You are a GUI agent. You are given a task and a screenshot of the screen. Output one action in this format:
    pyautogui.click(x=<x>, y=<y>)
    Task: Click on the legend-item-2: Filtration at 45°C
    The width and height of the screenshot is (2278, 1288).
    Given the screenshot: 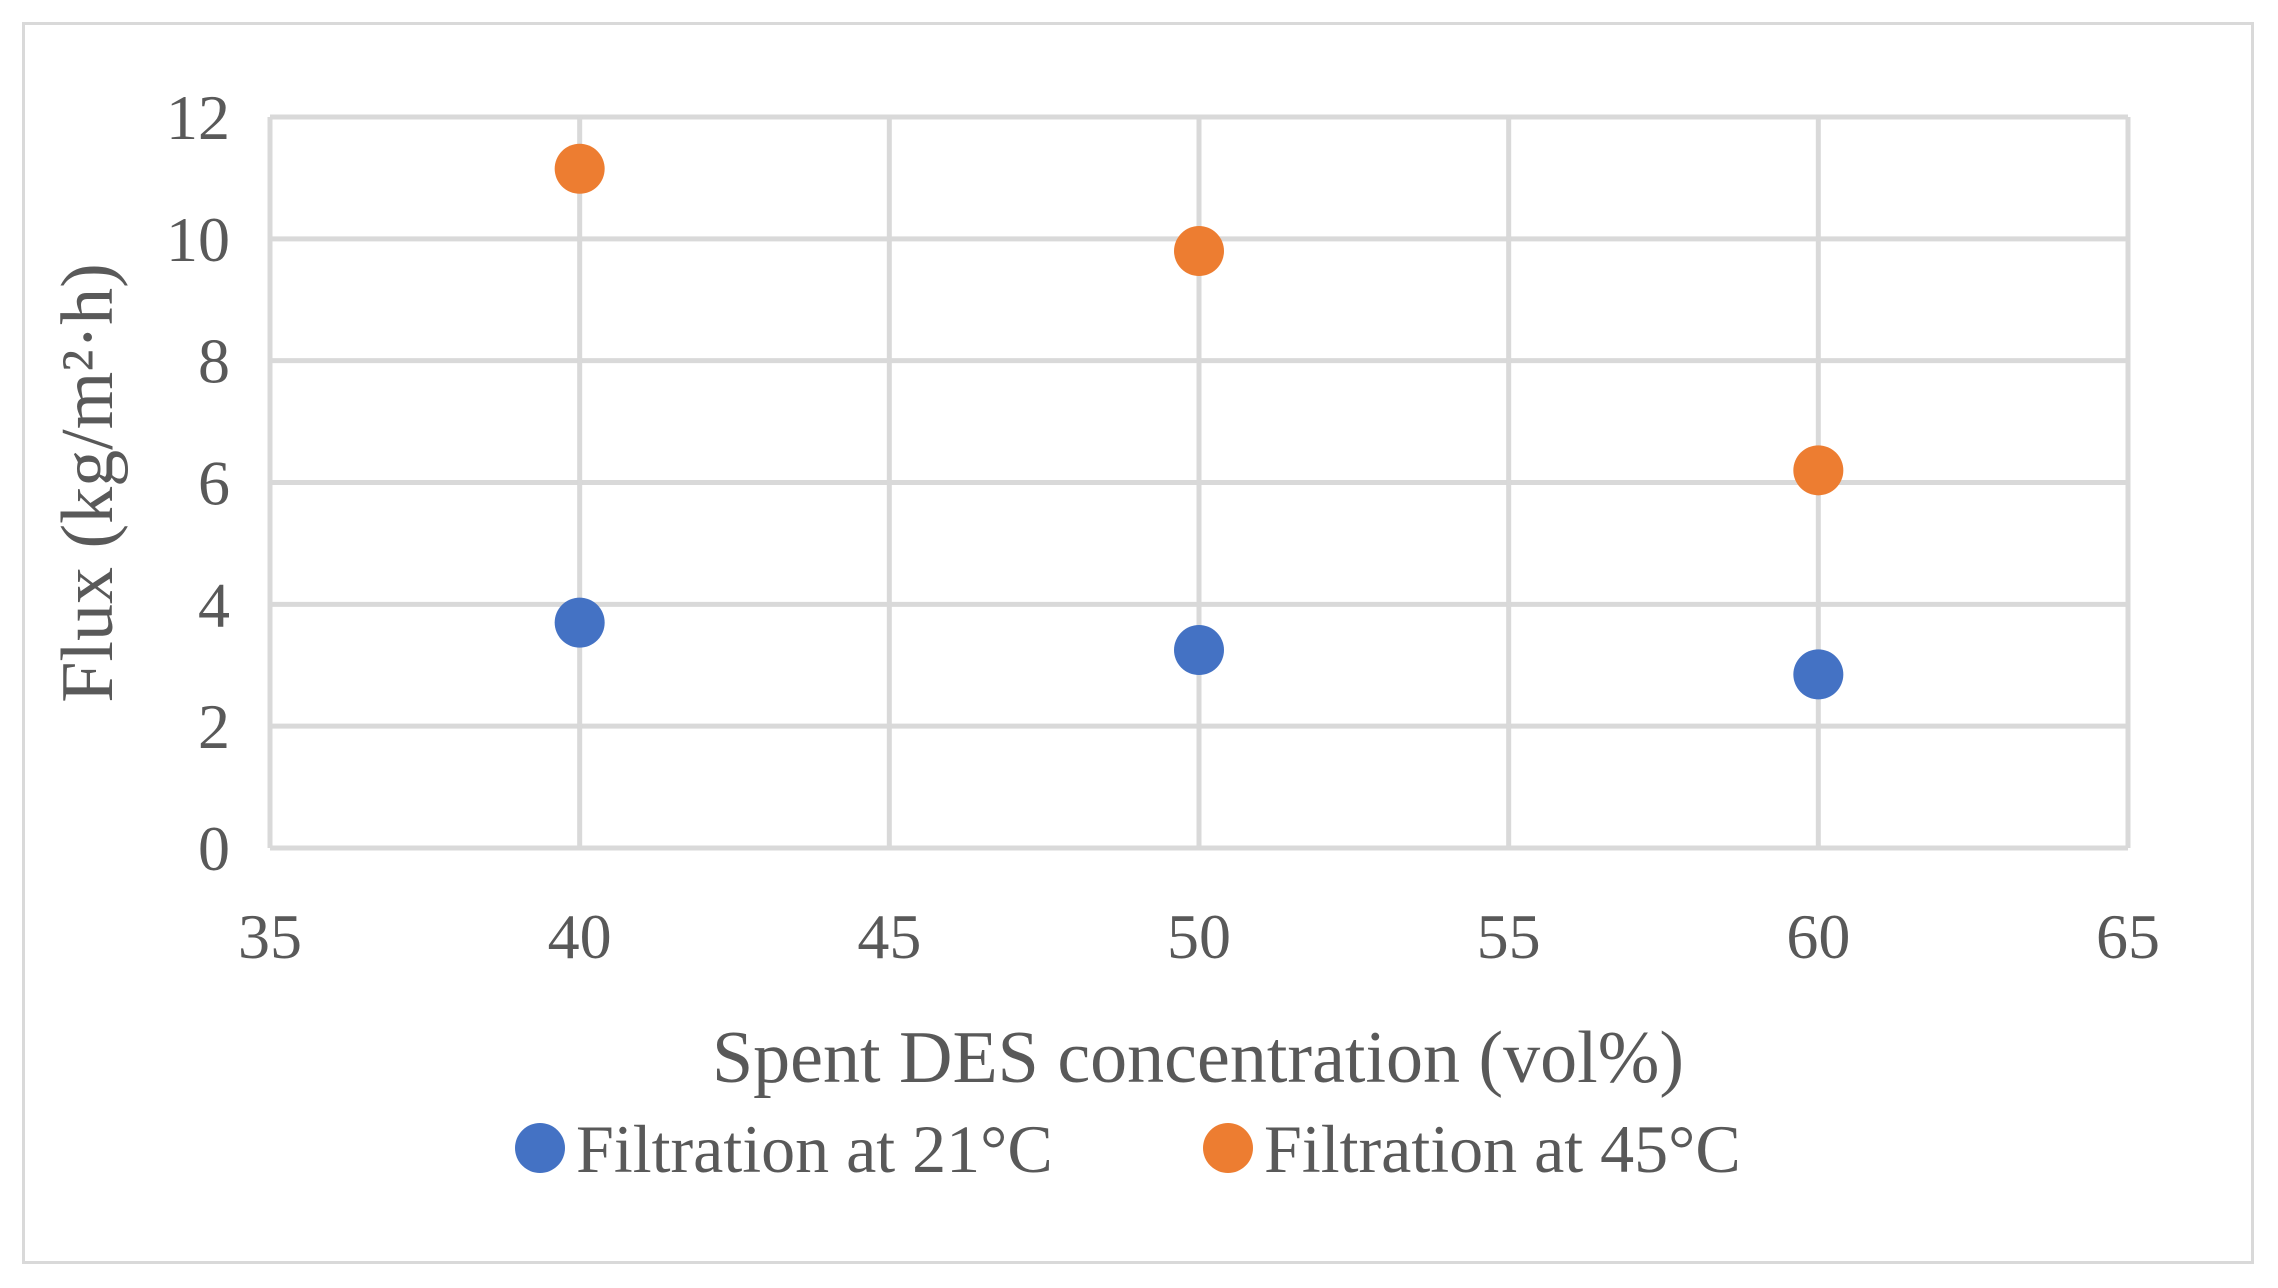 What is the action you would take?
    pyautogui.click(x=1472, y=1149)
    